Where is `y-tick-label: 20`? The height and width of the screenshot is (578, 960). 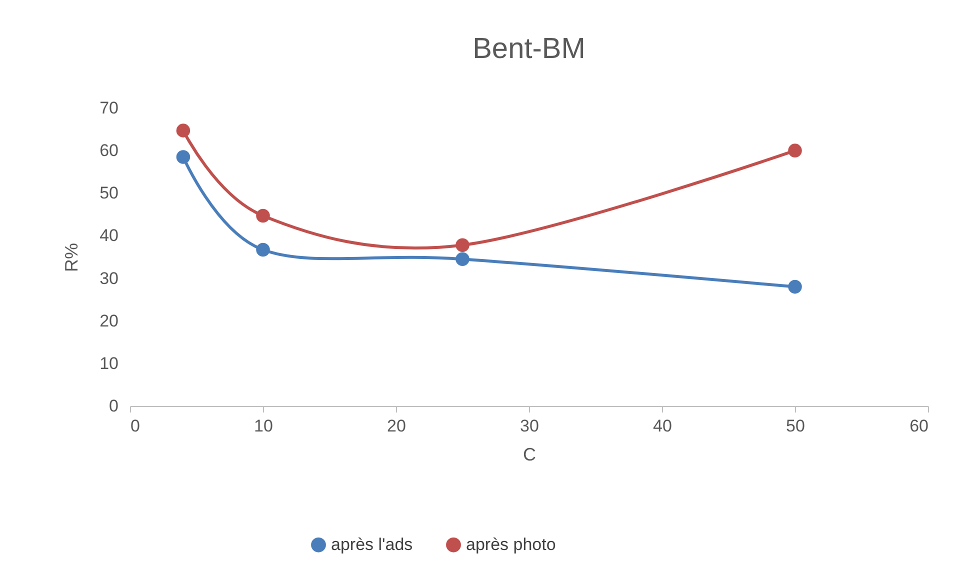 y-tick-label: 20 is located at coordinates (109, 320).